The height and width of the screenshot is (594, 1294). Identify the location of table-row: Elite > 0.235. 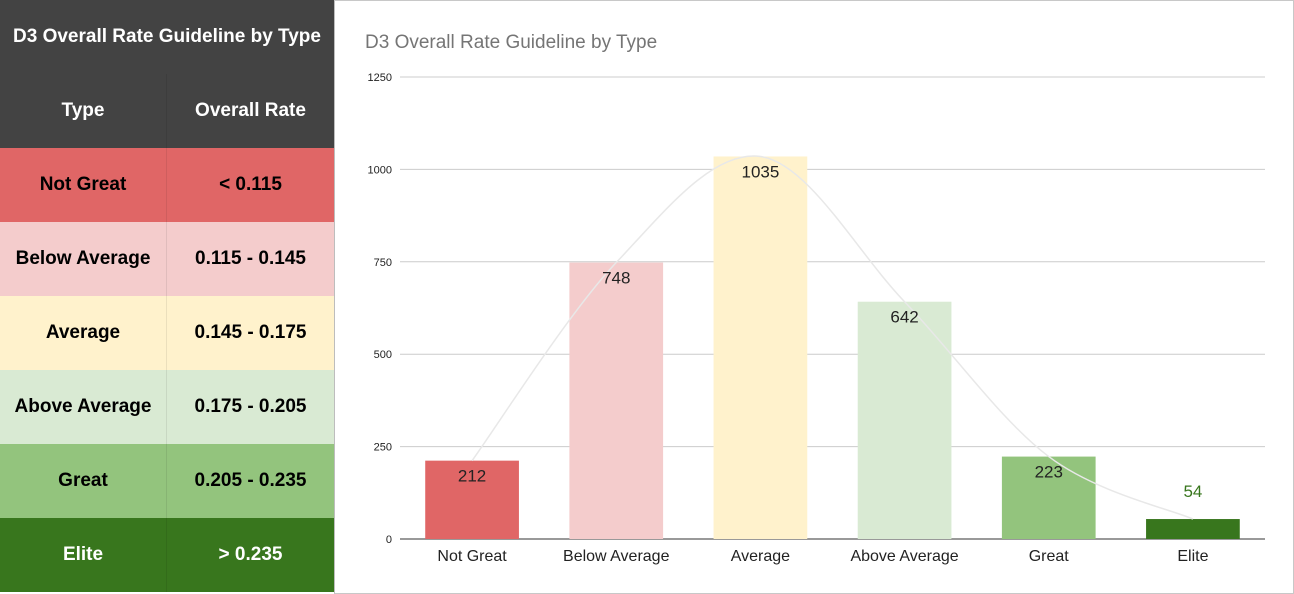
(167, 555).